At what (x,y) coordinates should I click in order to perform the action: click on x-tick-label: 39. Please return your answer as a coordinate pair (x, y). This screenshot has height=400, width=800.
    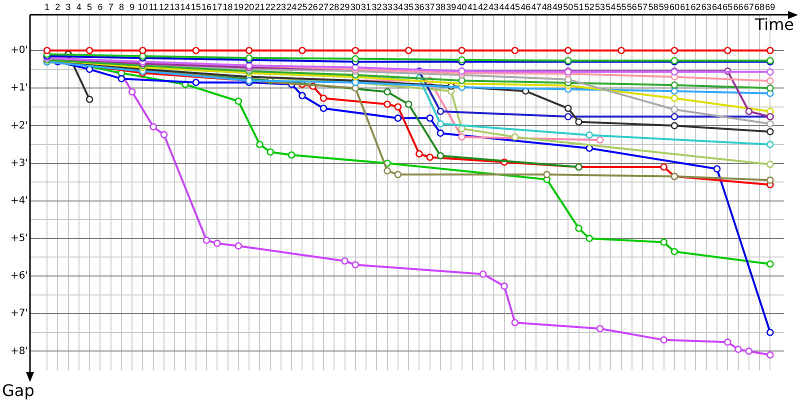
    Looking at the image, I should click on (451, 7).